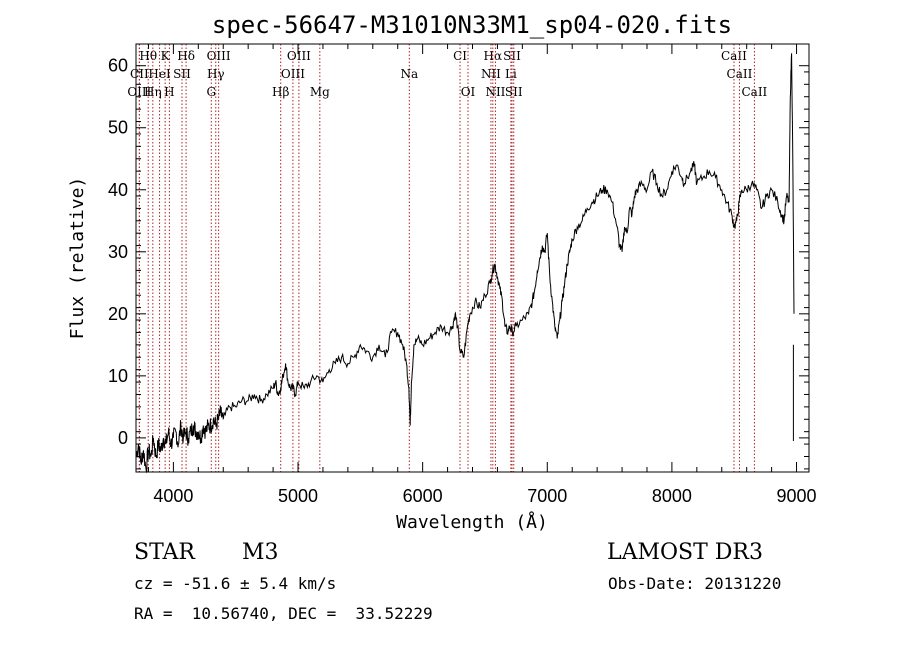 The width and height of the screenshot is (900, 649). I want to click on object-class: STAR, so click(164, 552).